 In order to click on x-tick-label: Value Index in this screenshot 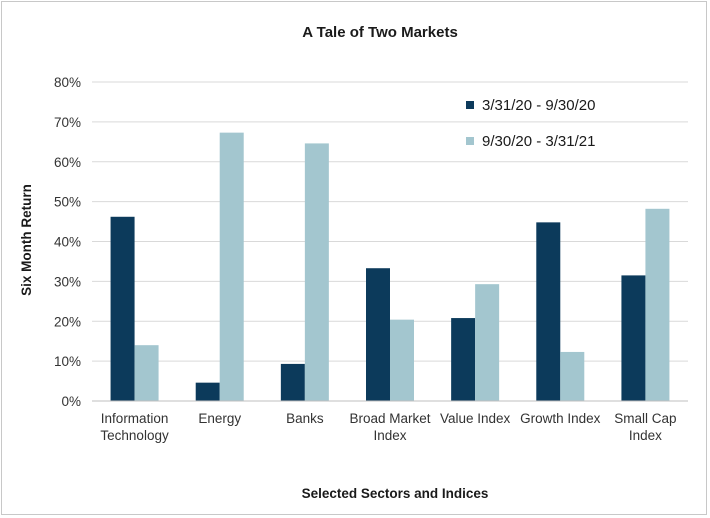, I will do `click(475, 418)`.